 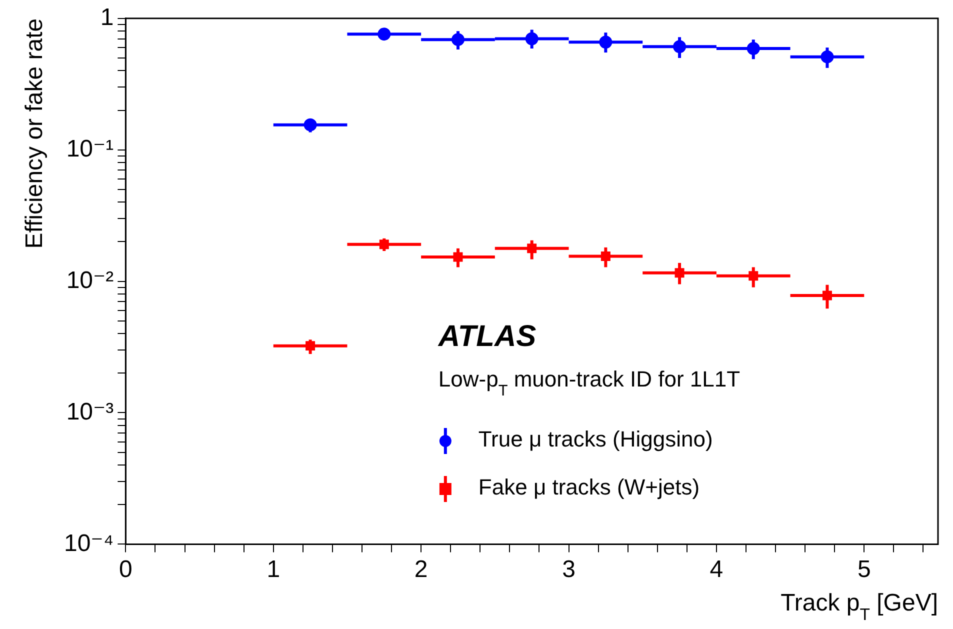 I want to click on y-tick-label: 10⁻¹, so click(x=90, y=148).